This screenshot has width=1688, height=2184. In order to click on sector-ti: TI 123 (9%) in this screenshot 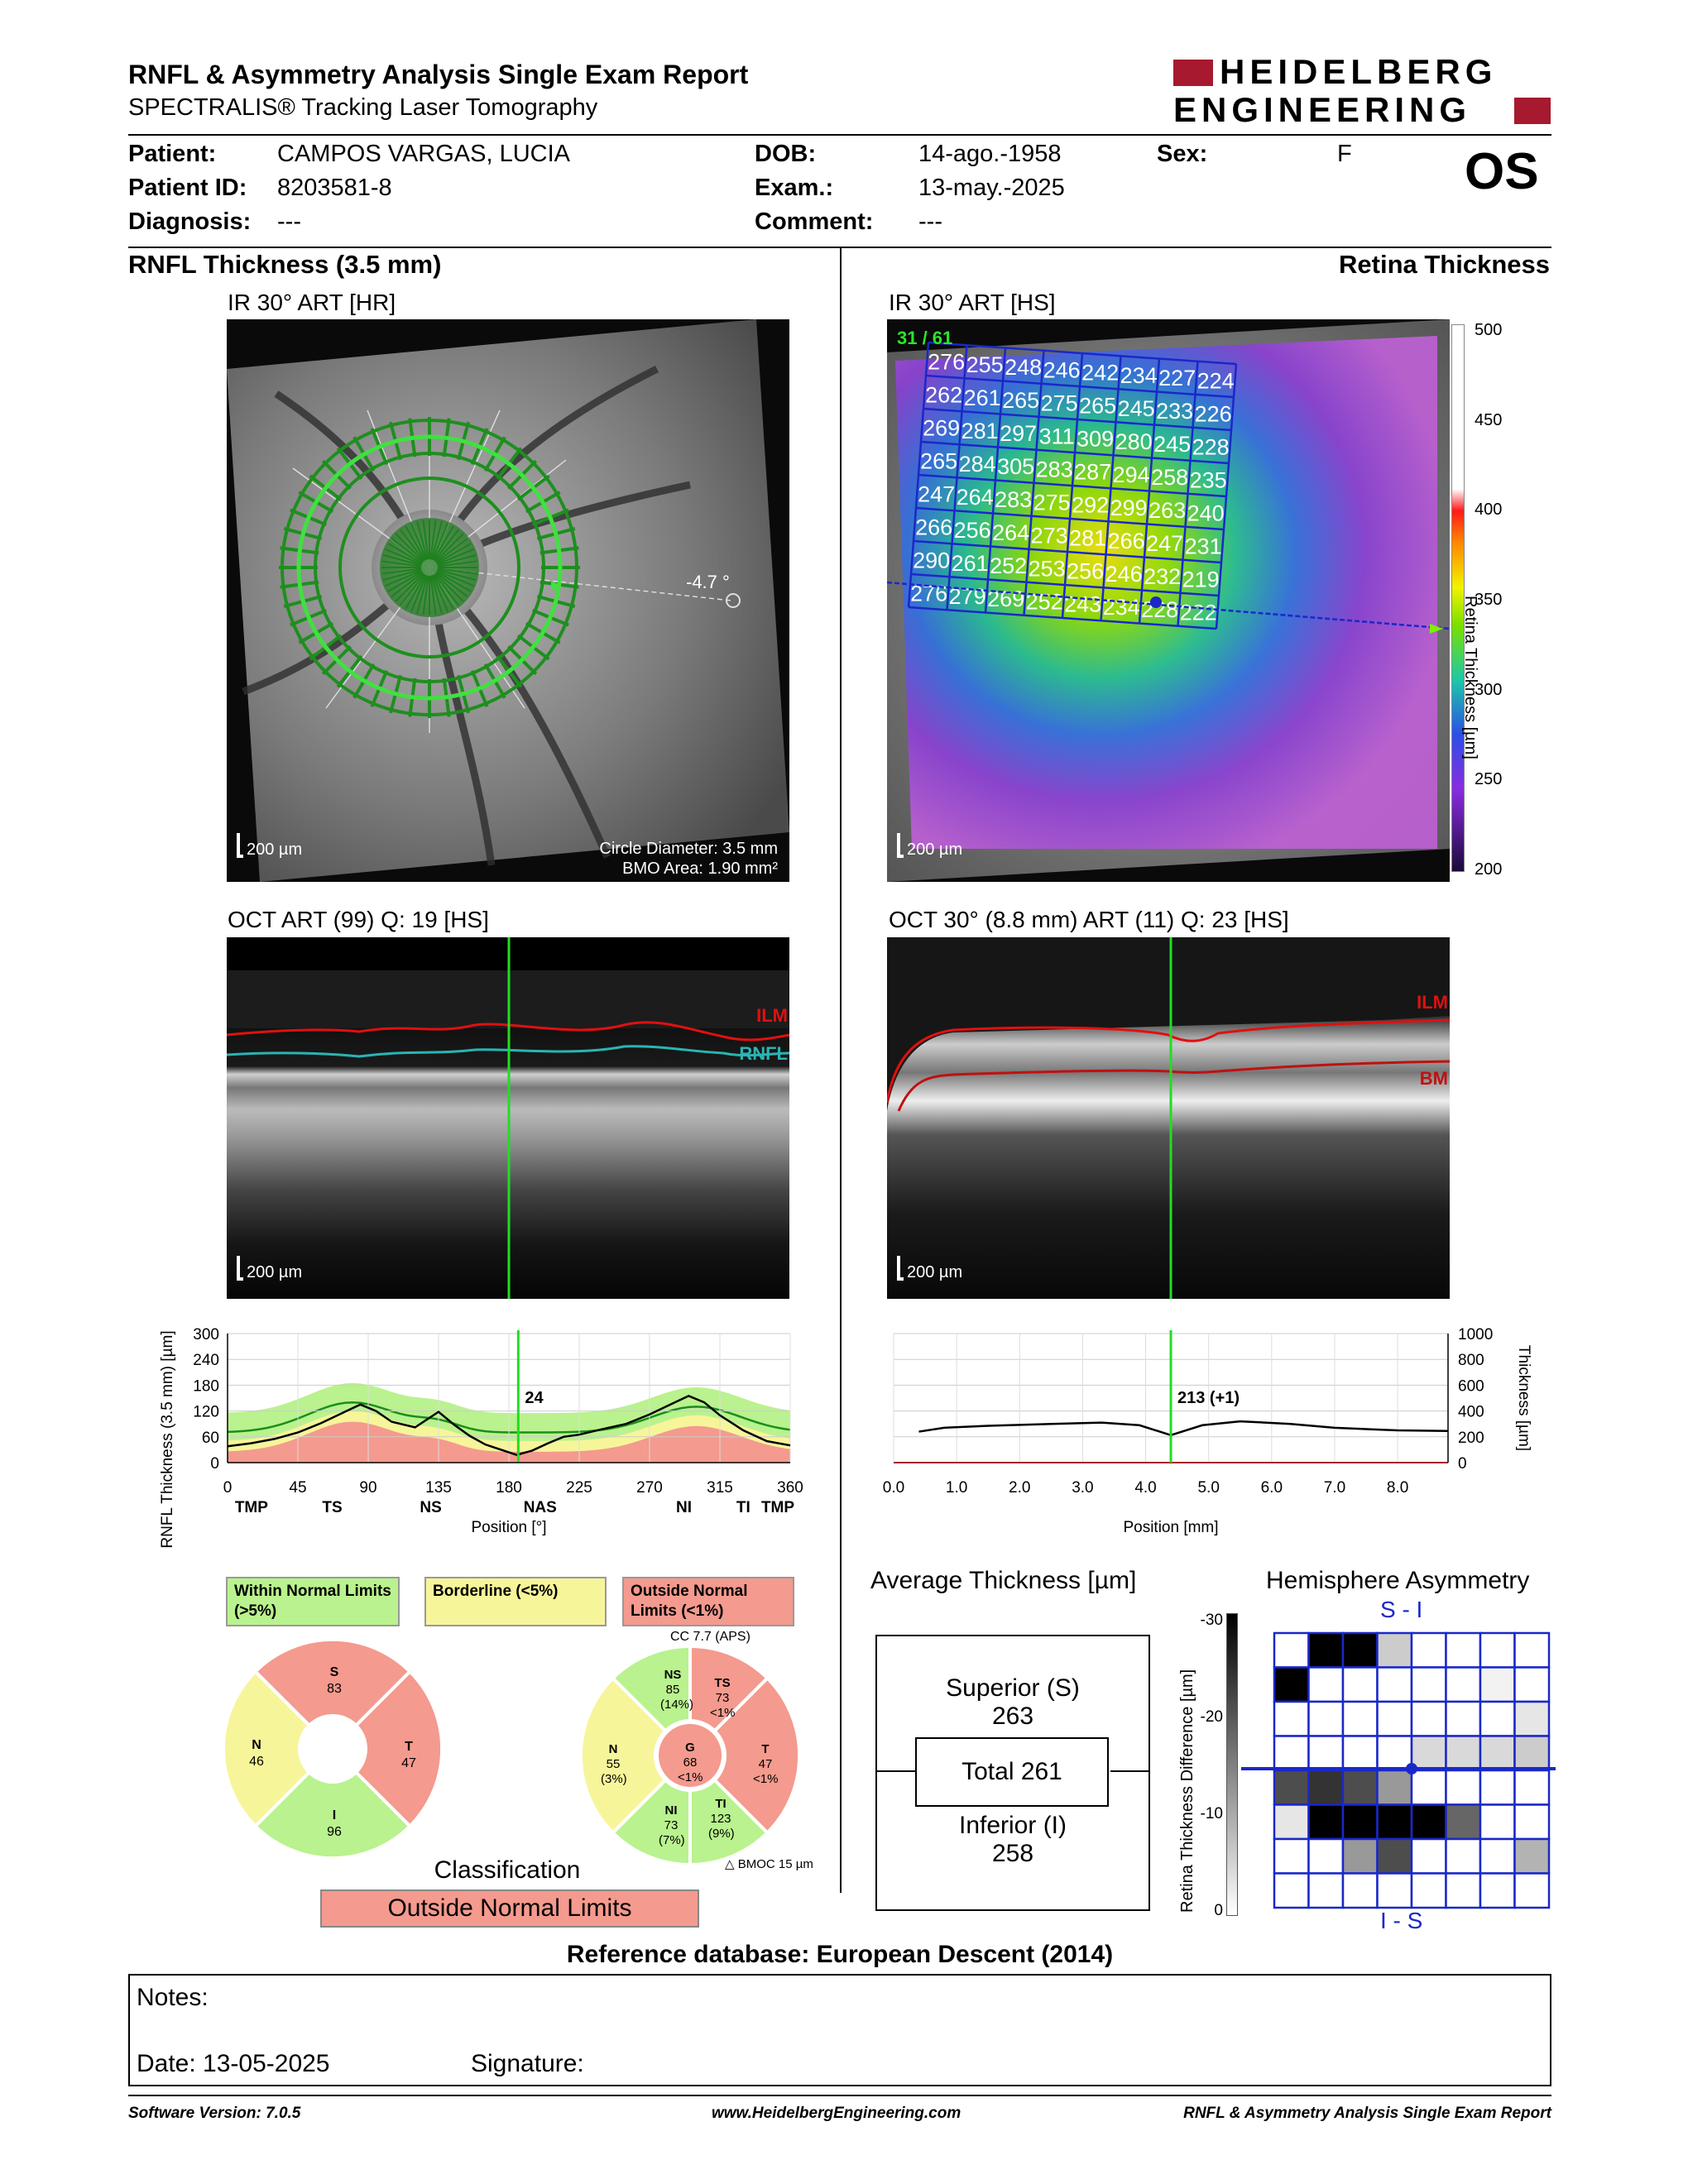, I will do `click(721, 1819)`.